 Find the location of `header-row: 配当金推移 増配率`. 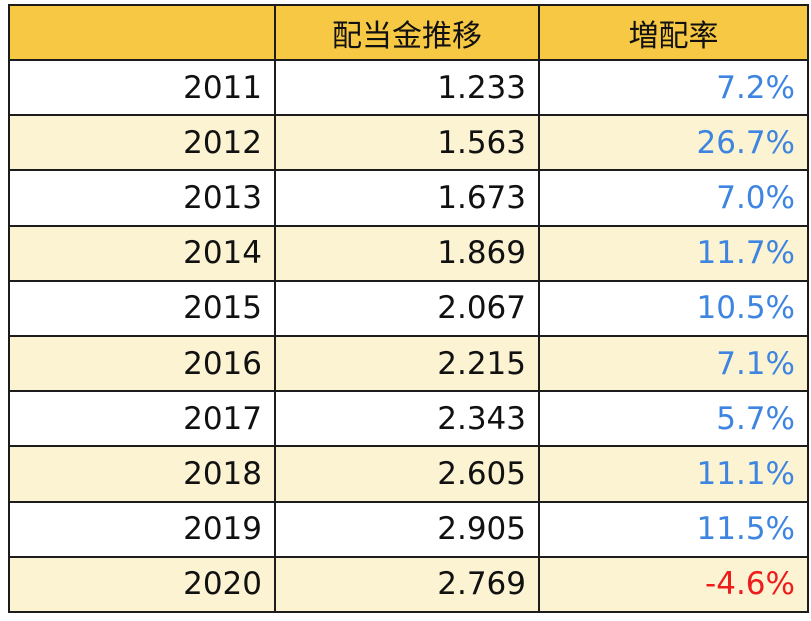

header-row: 配当金推移 増配率 is located at coordinates (408, 32).